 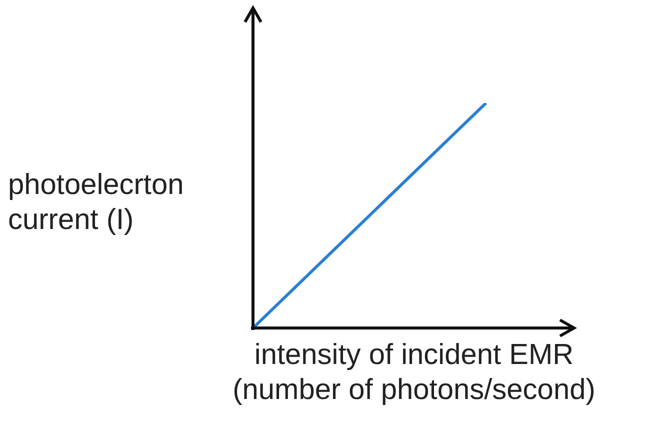 I want to click on y-axis-title: photoelecrton current (I), so click(x=96, y=202).